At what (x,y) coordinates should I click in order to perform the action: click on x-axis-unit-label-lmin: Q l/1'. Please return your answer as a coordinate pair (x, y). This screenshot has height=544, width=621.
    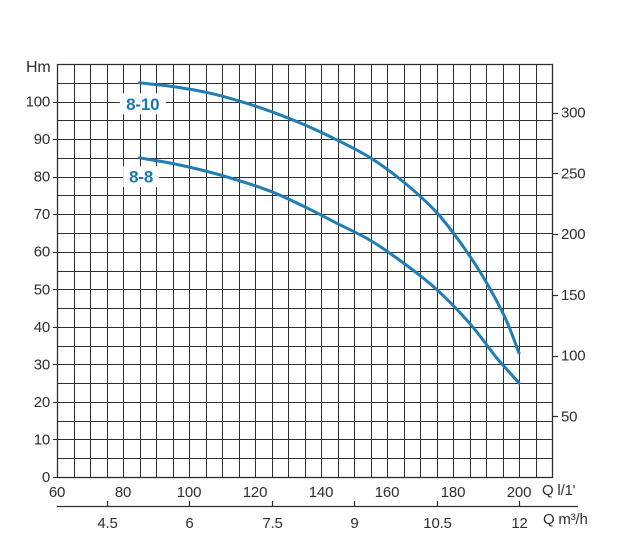
    Looking at the image, I should click on (559, 490).